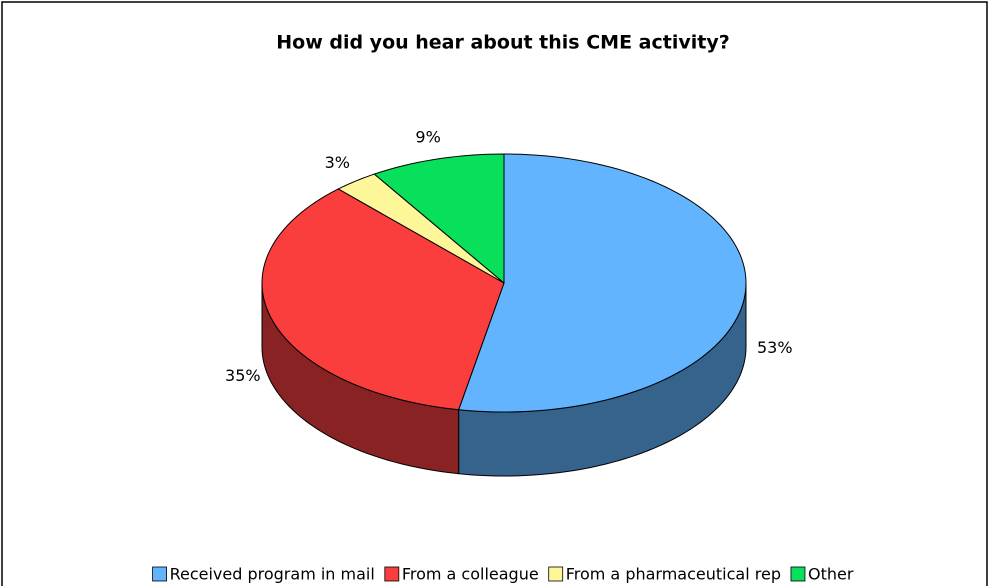  What do you see at coordinates (673, 574) in the screenshot?
I see `legend-label: From a pharmaceutical rep` at bounding box center [673, 574].